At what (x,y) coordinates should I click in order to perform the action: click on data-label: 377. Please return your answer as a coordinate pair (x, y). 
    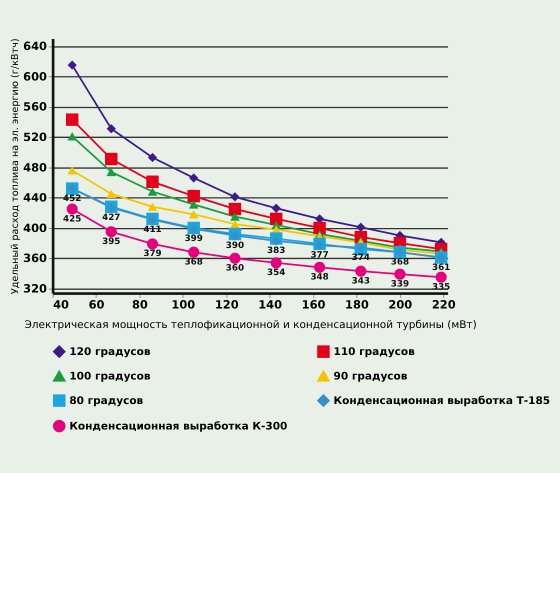
    Looking at the image, I should click on (319, 255).